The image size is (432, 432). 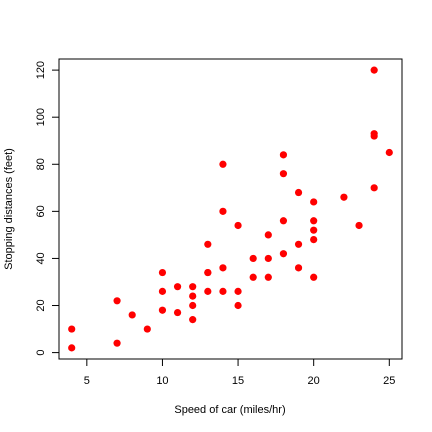 What do you see at coordinates (41, 117) in the screenshot?
I see `y-tick-label: 100` at bounding box center [41, 117].